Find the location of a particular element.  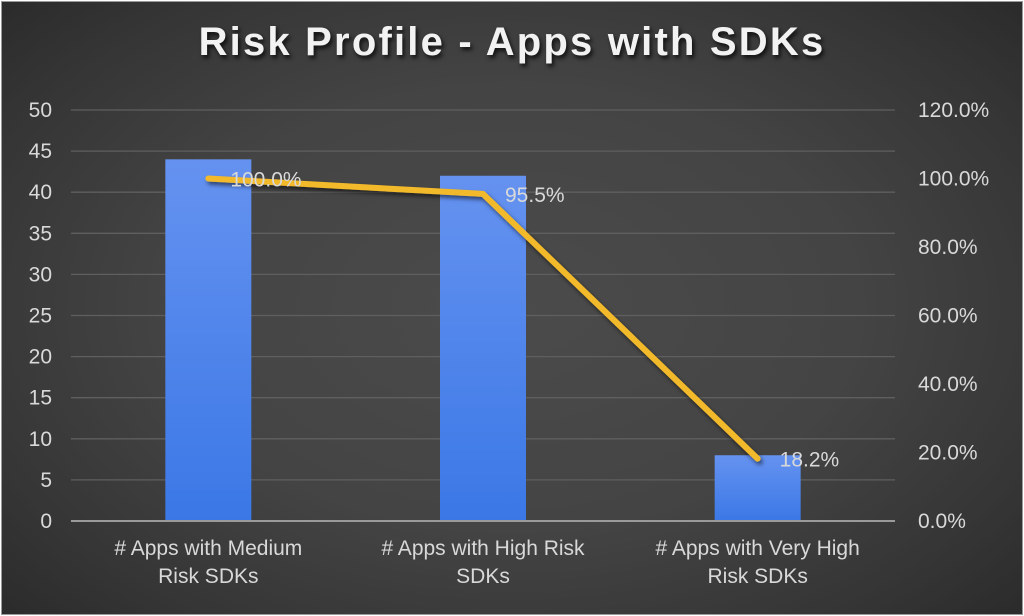

y2-tick-label: 120.0% is located at coordinates (953, 110).